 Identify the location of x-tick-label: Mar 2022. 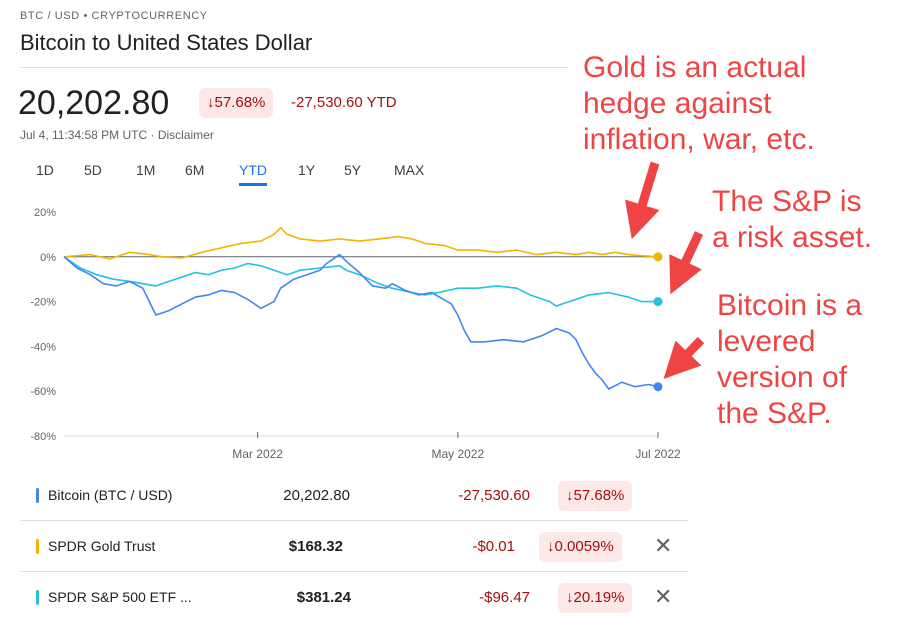
(257, 454).